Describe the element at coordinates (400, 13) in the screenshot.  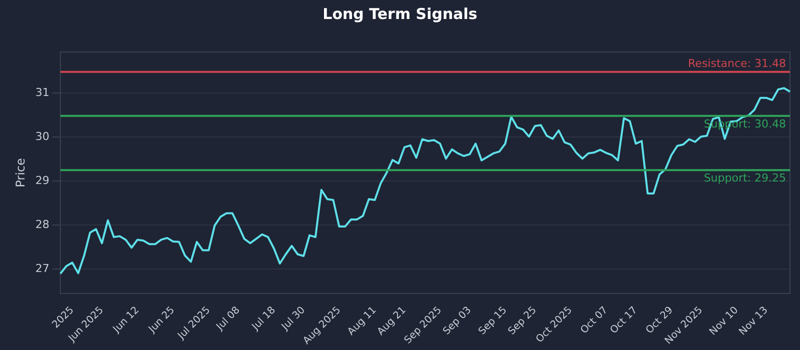
I see `chart-title: Long Term Signals` at that location.